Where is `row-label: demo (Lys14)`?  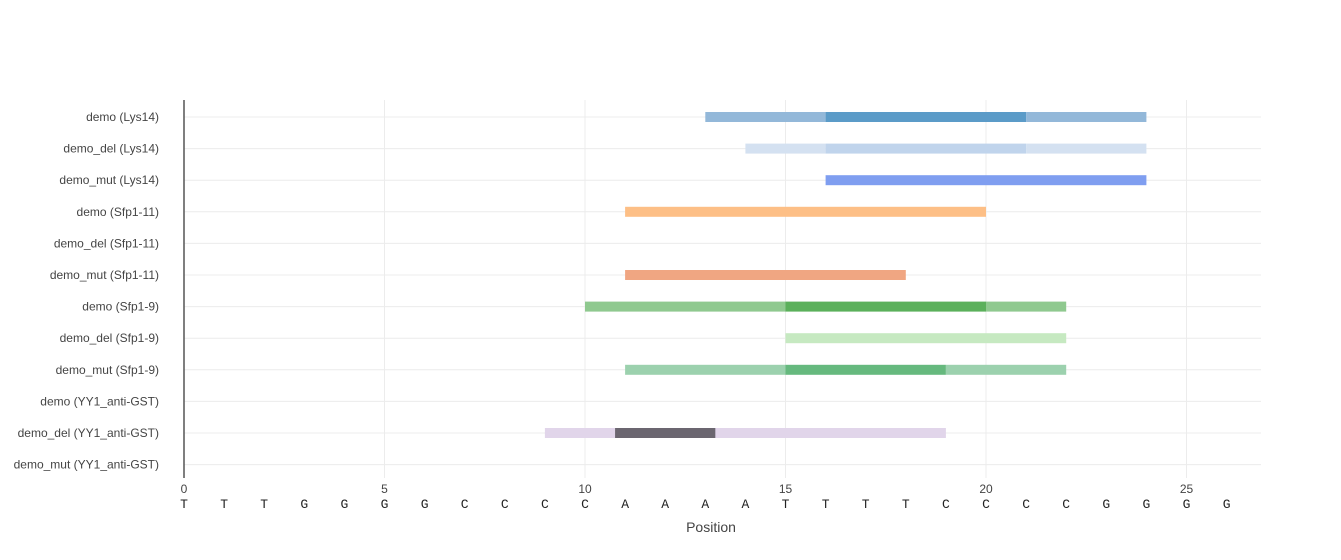
row-label: demo (Lys14) is located at coordinates (122, 117).